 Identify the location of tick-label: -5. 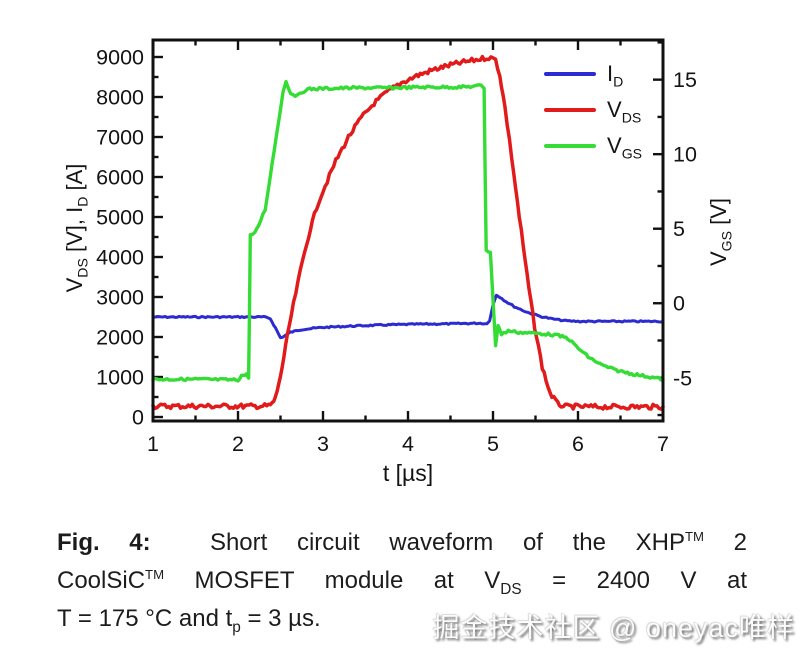
(682, 378).